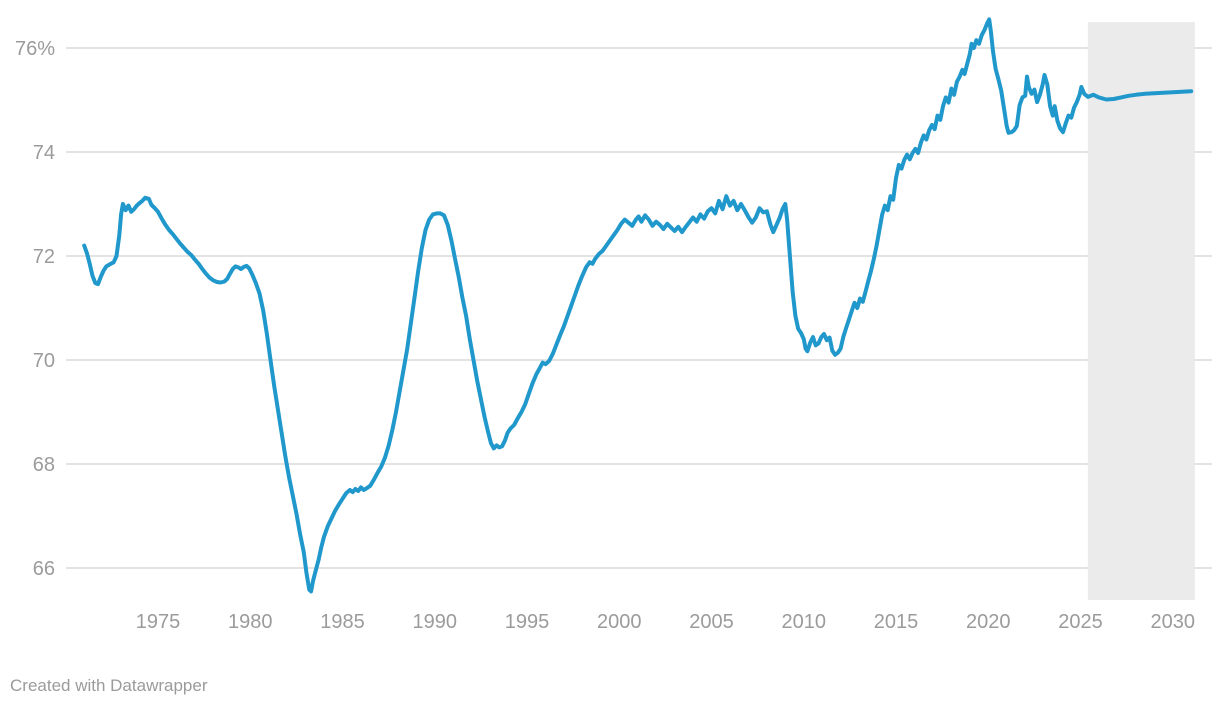 This screenshot has width=1220, height=710. What do you see at coordinates (35, 309) in the screenshot?
I see `y-axis-labels: 76% 74 72 70 68 66` at bounding box center [35, 309].